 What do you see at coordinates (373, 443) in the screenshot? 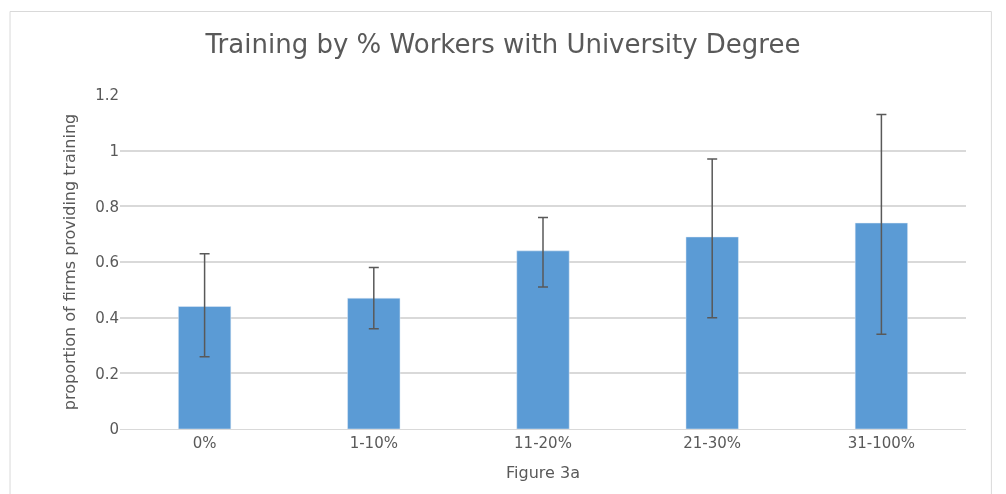
I see `x-tick-label: 1-10%` at bounding box center [373, 443].